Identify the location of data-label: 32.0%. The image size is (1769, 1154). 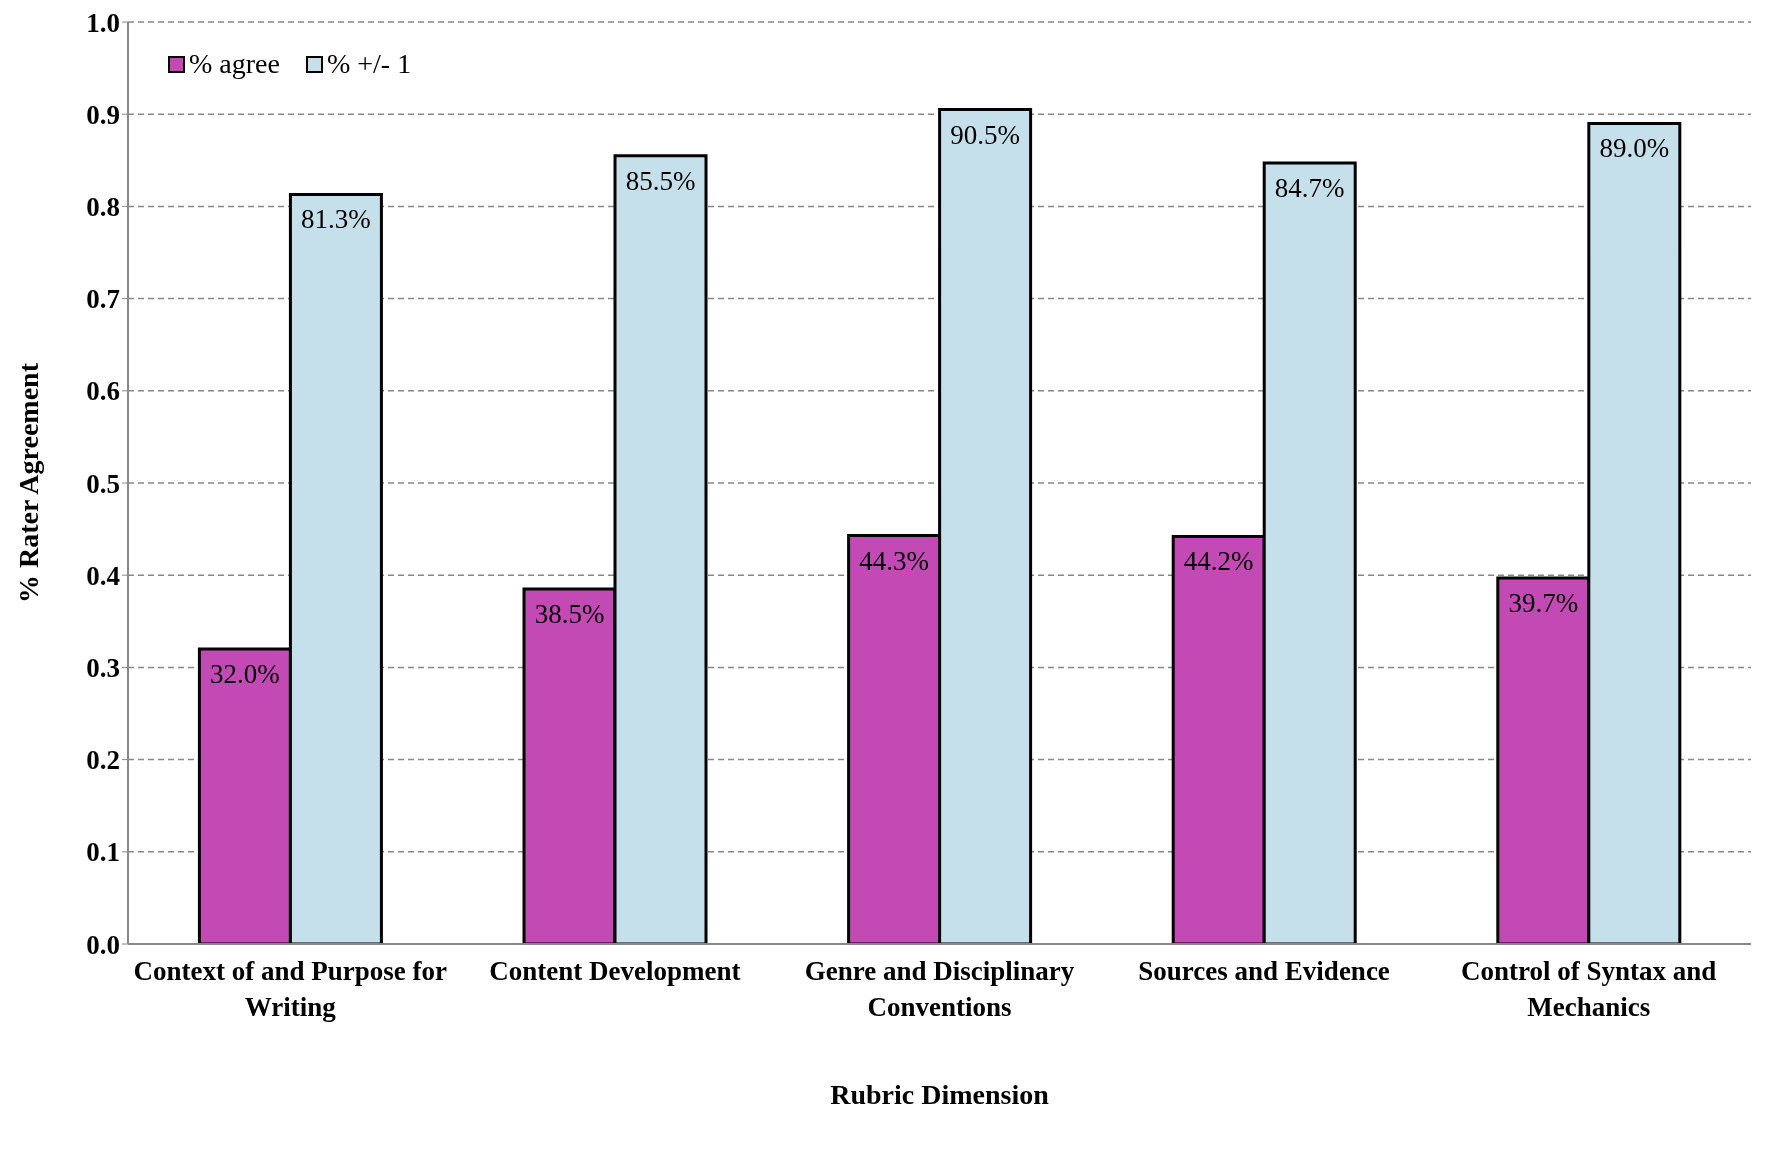
(245, 673).